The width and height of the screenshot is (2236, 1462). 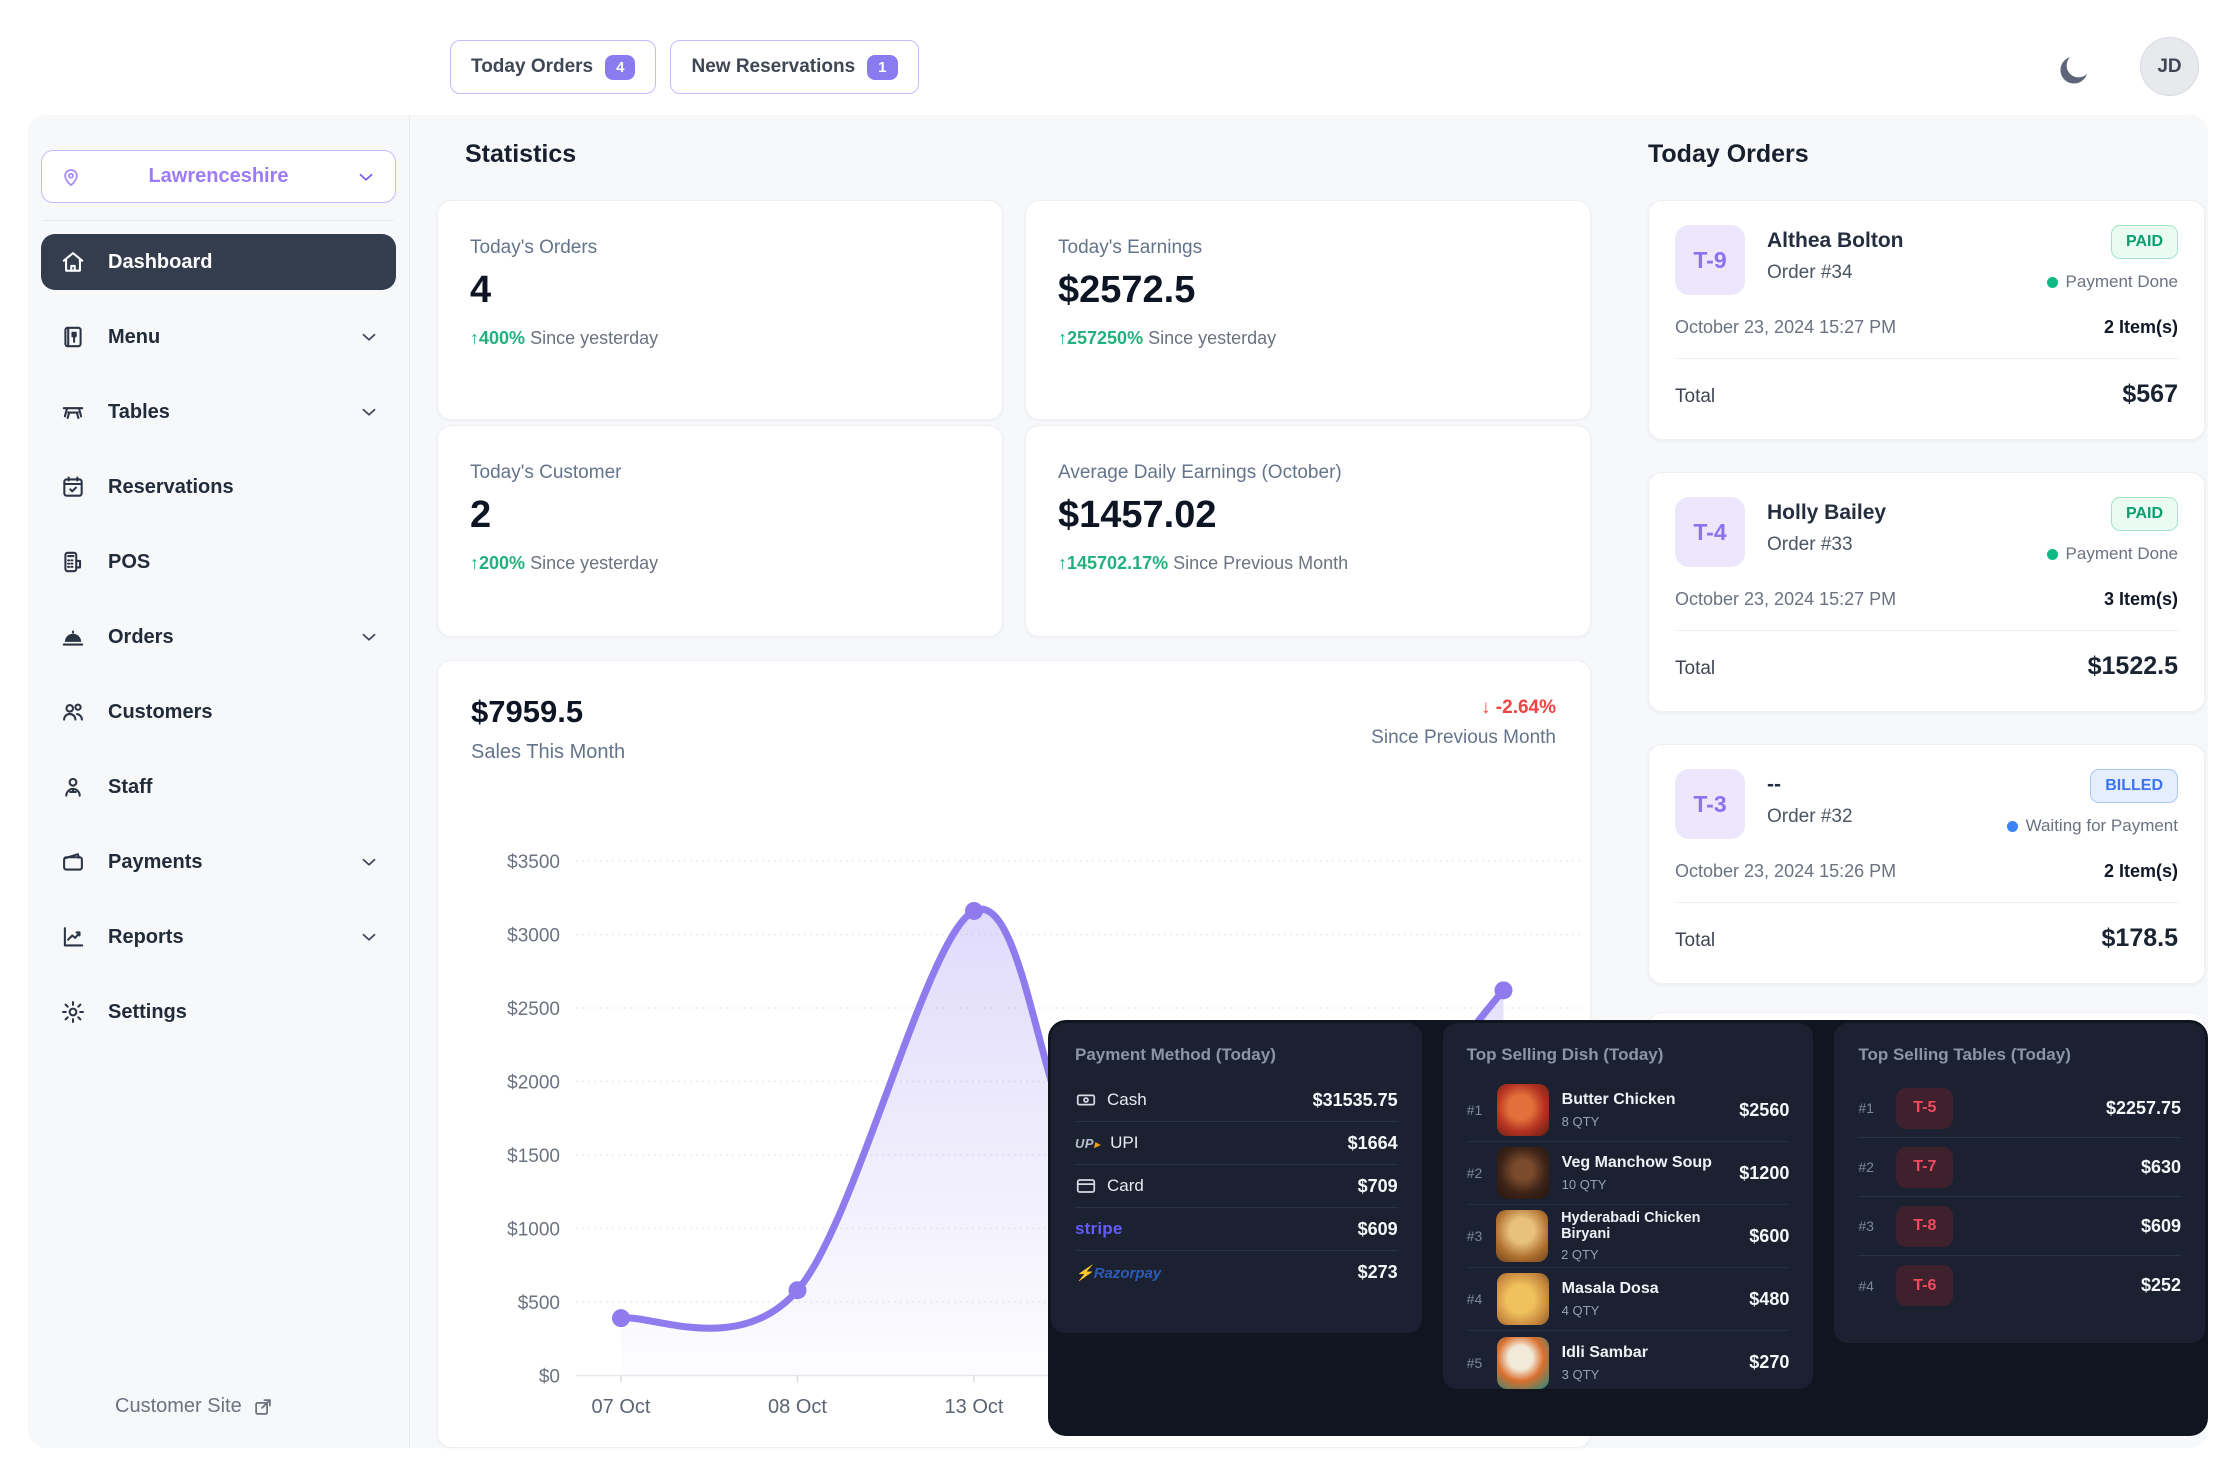 I want to click on sales-delta: ↓ -2.64%, so click(x=1518, y=708).